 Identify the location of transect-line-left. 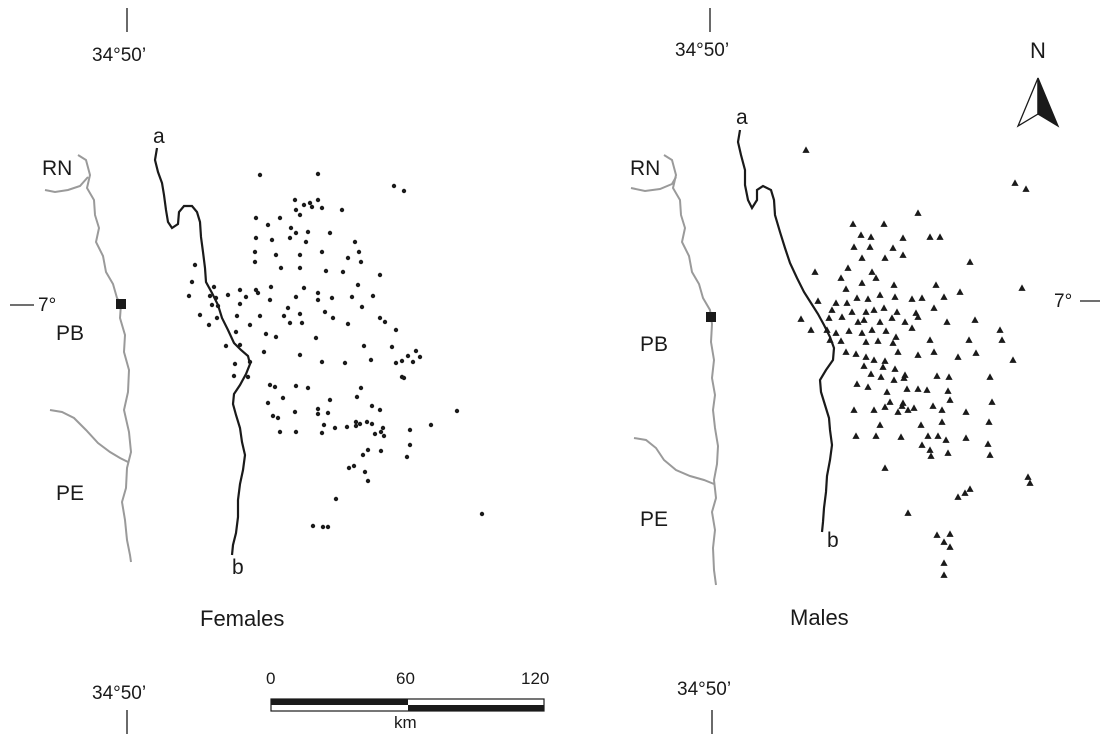
(202, 351).